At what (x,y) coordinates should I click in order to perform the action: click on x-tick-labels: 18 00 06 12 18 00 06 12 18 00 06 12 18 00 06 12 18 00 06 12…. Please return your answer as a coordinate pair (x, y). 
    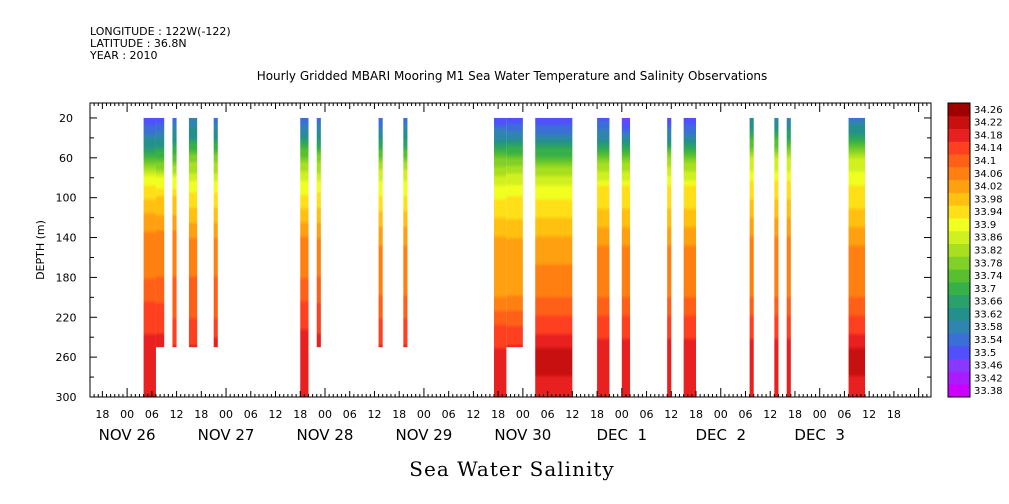
    Looking at the image, I should click on (498, 414).